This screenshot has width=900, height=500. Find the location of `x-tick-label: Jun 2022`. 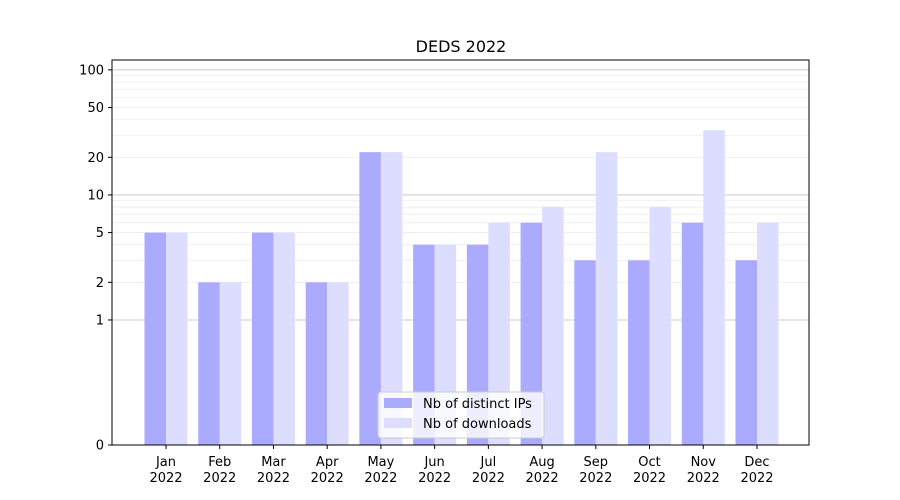

x-tick-label: Jun 2022 is located at coordinates (434, 470).